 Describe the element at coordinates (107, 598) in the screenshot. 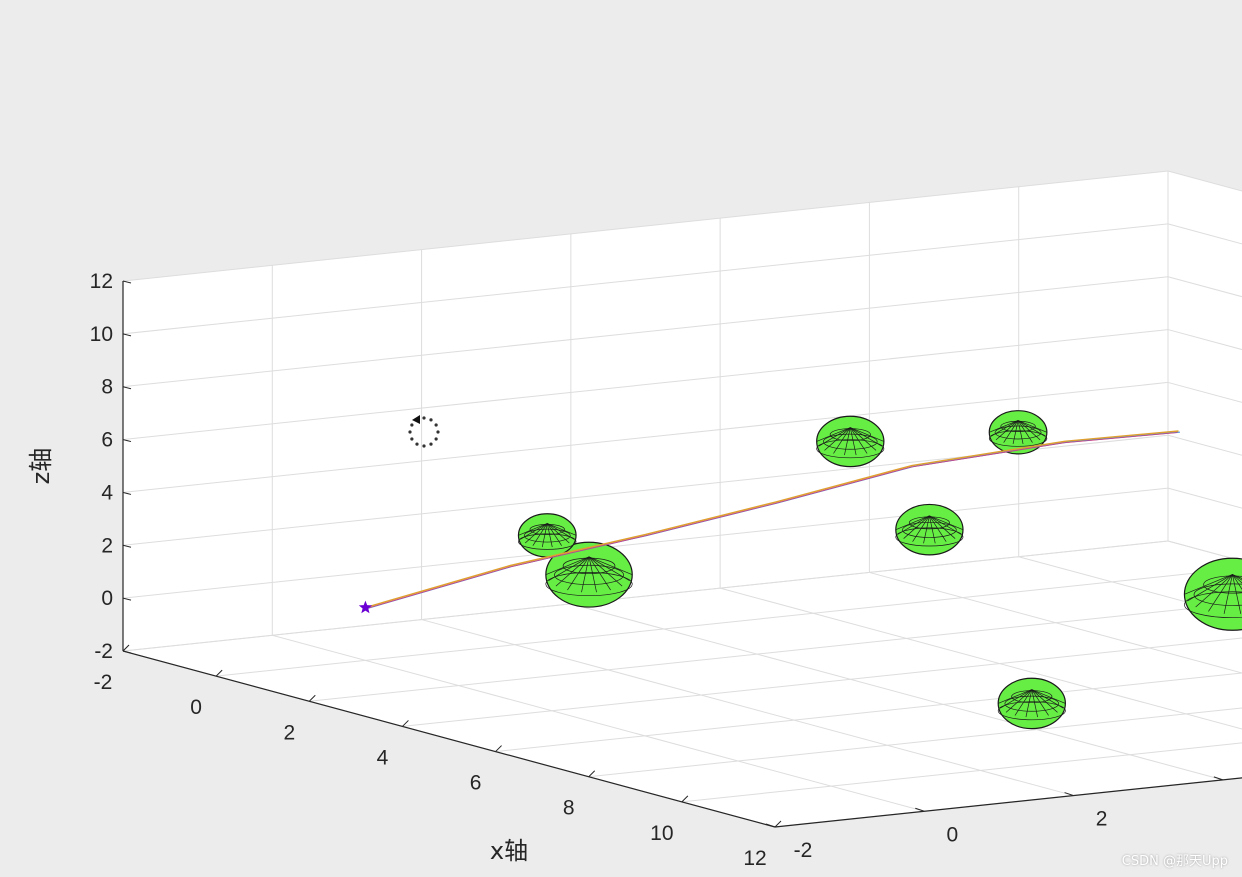

I see `z-tick-label: 0` at that location.